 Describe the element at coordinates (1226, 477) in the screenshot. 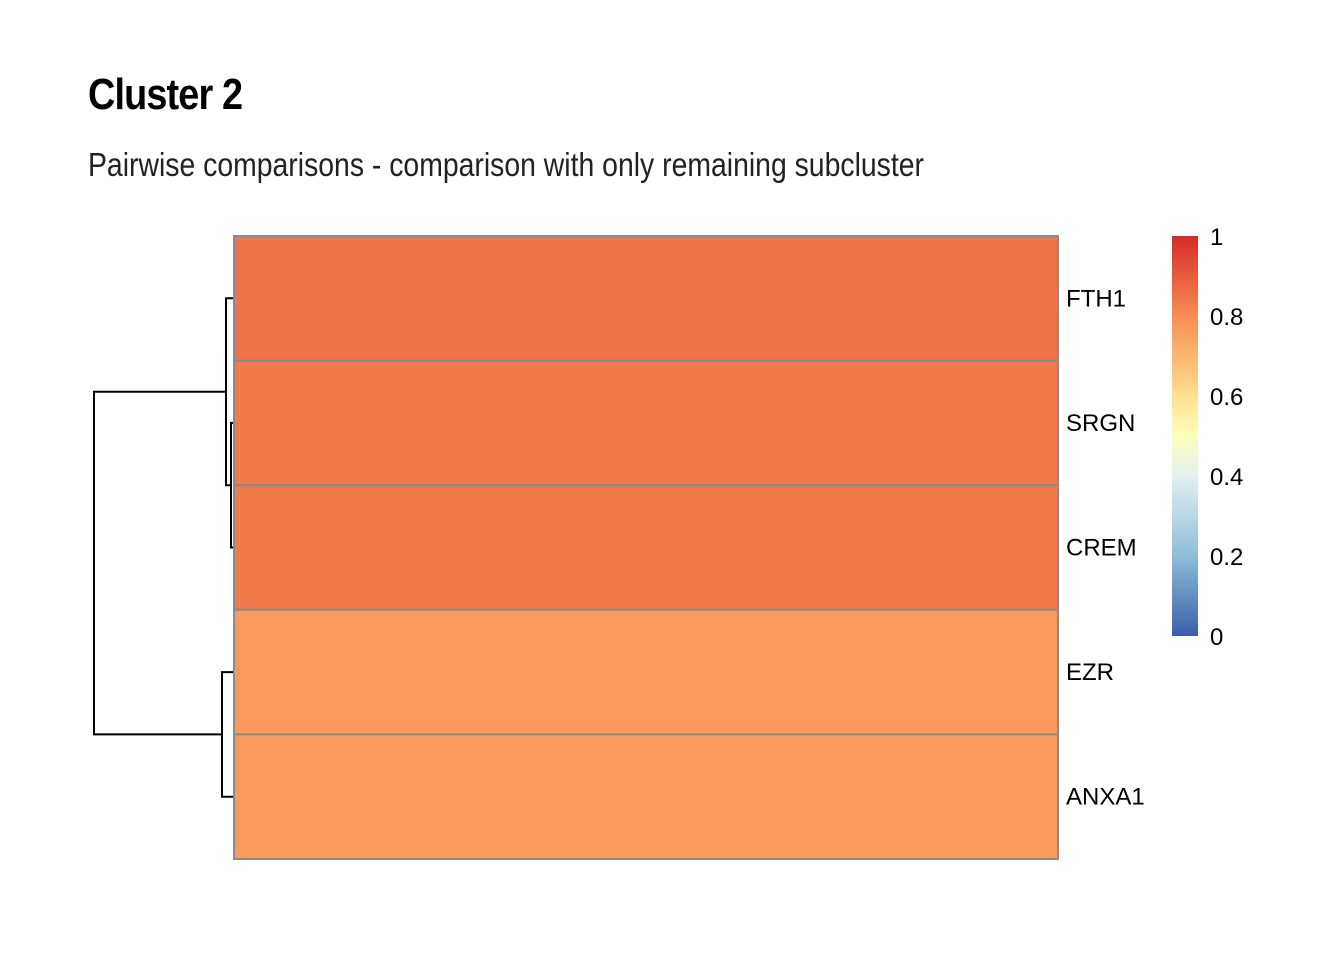

I see `legend-tick-label: 0.4` at that location.